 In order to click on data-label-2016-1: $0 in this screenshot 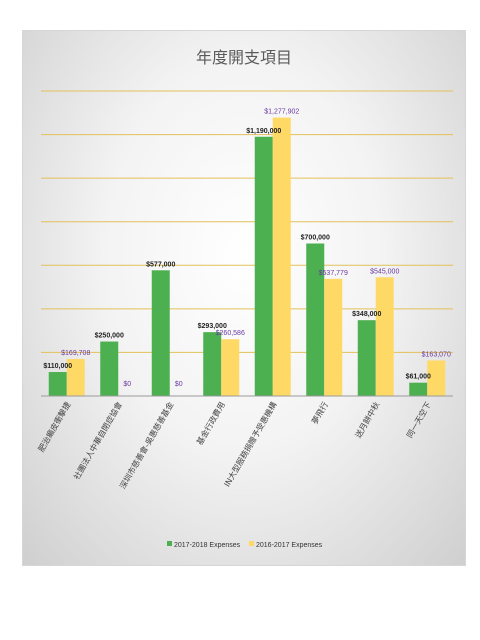, I will do `click(127, 384)`.